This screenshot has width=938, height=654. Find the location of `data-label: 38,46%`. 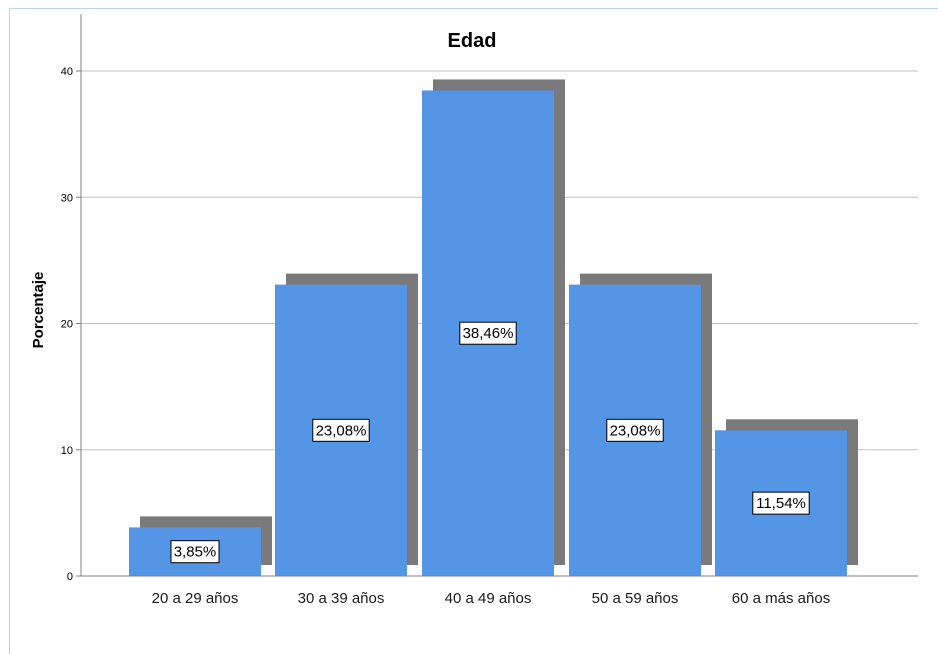

data-label: 38,46% is located at coordinates (488, 333).